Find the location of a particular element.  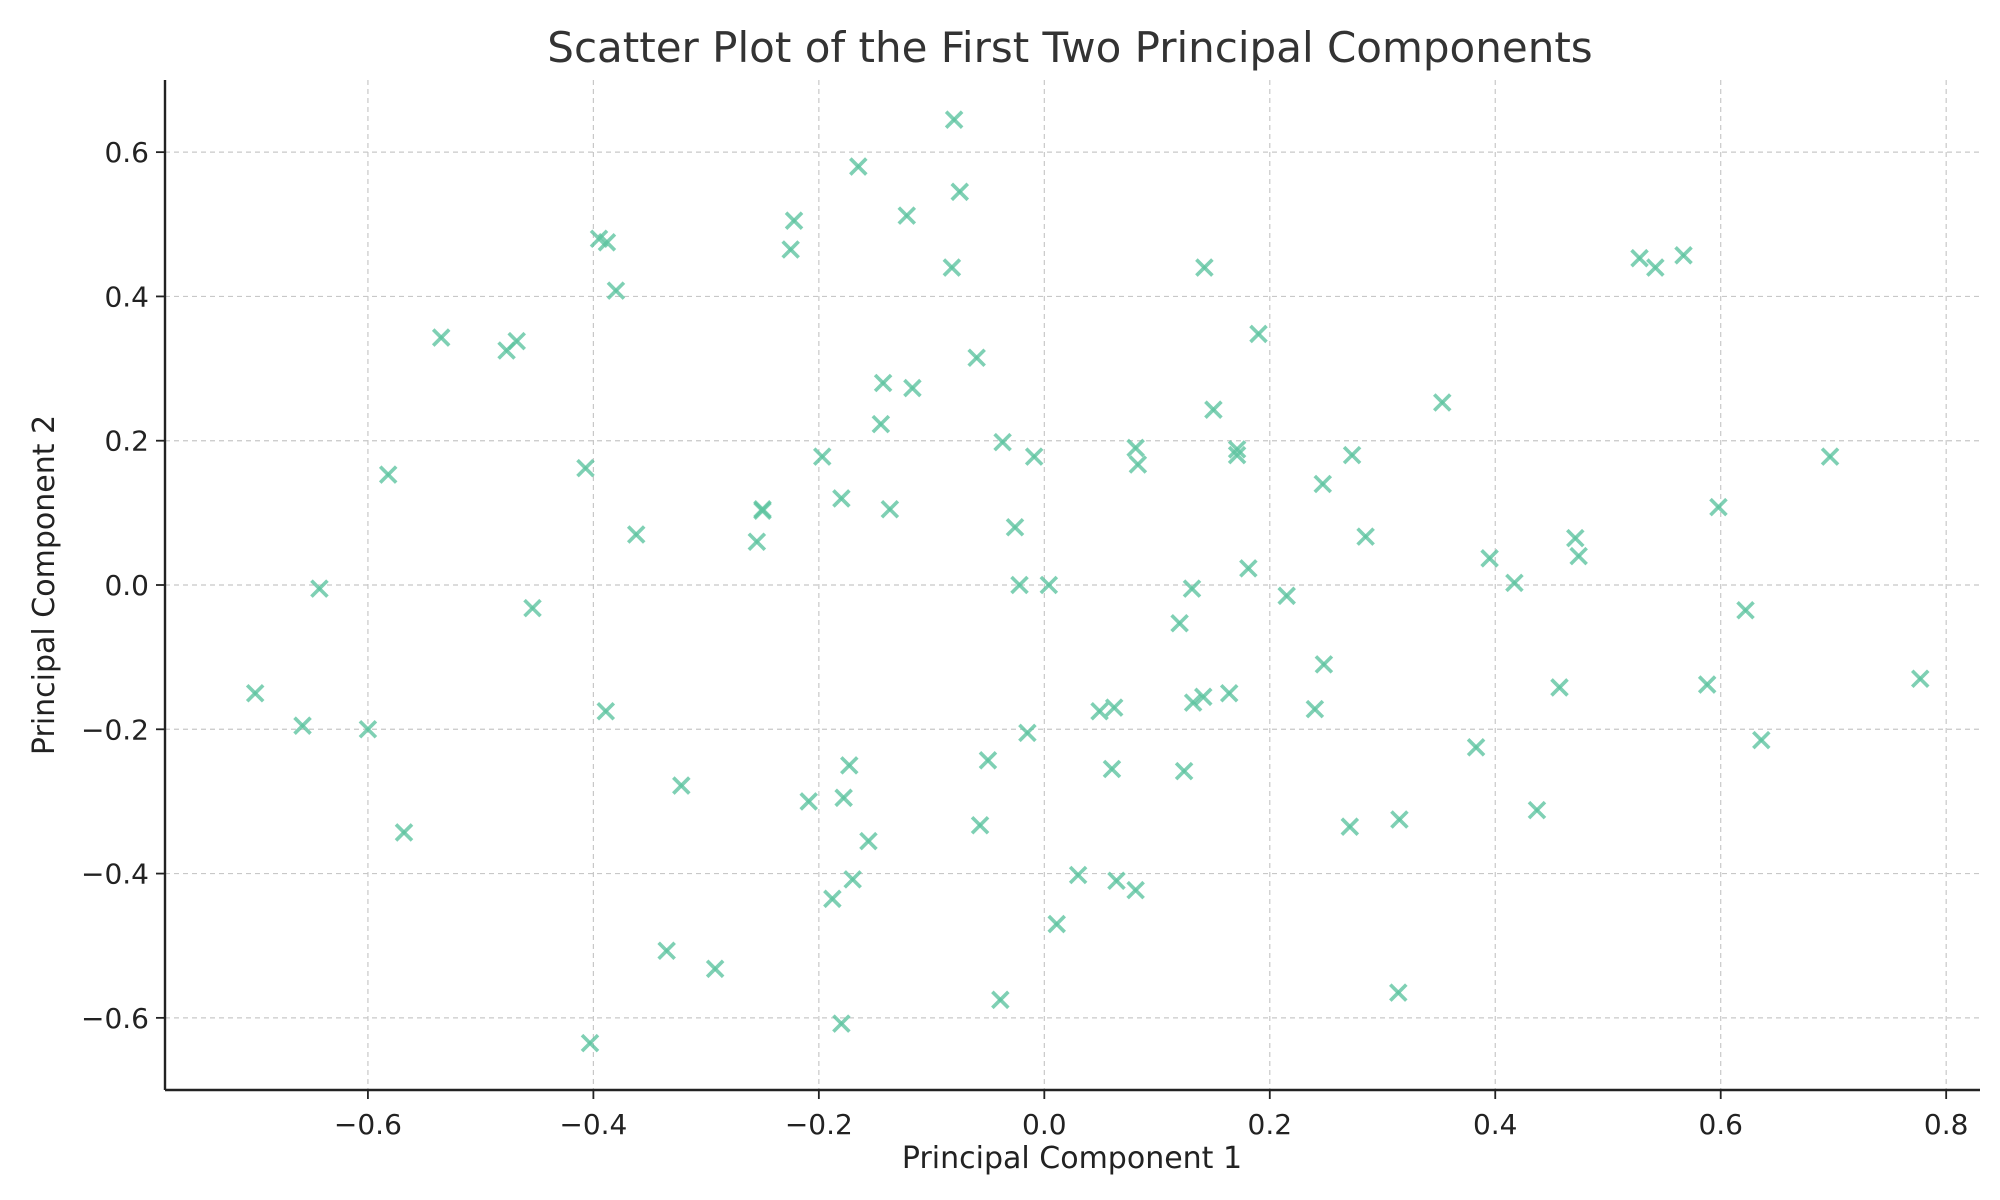

y-tick-label: 0.6 is located at coordinates (126, 152).